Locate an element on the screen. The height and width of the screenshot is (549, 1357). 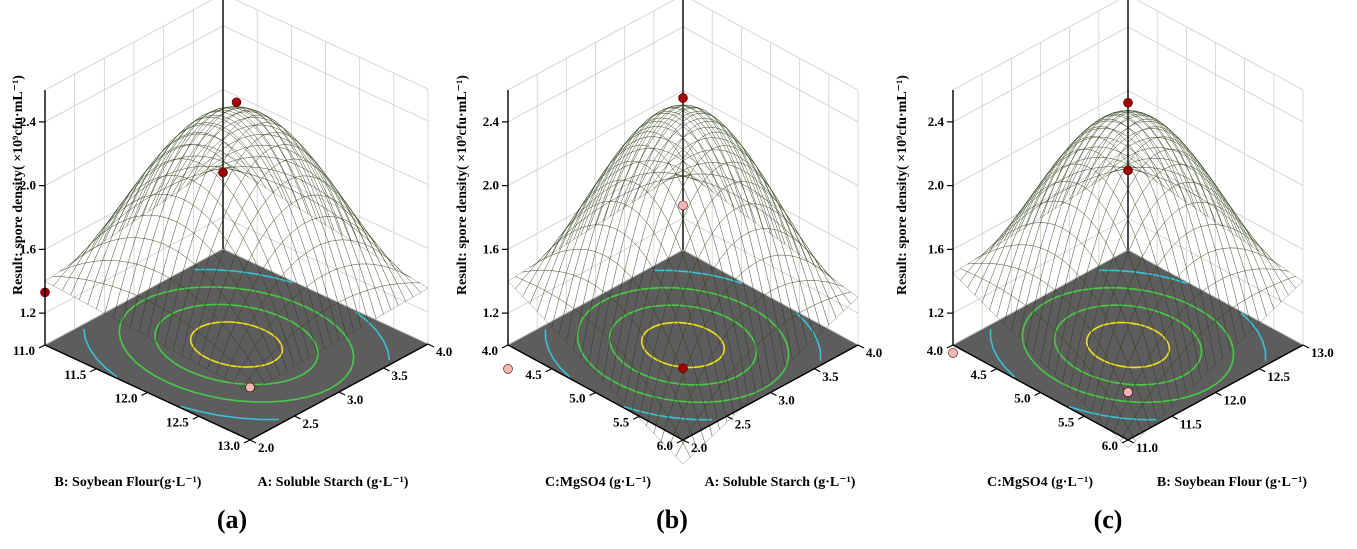
x-tick-label: 4.0 is located at coordinates (935, 350).